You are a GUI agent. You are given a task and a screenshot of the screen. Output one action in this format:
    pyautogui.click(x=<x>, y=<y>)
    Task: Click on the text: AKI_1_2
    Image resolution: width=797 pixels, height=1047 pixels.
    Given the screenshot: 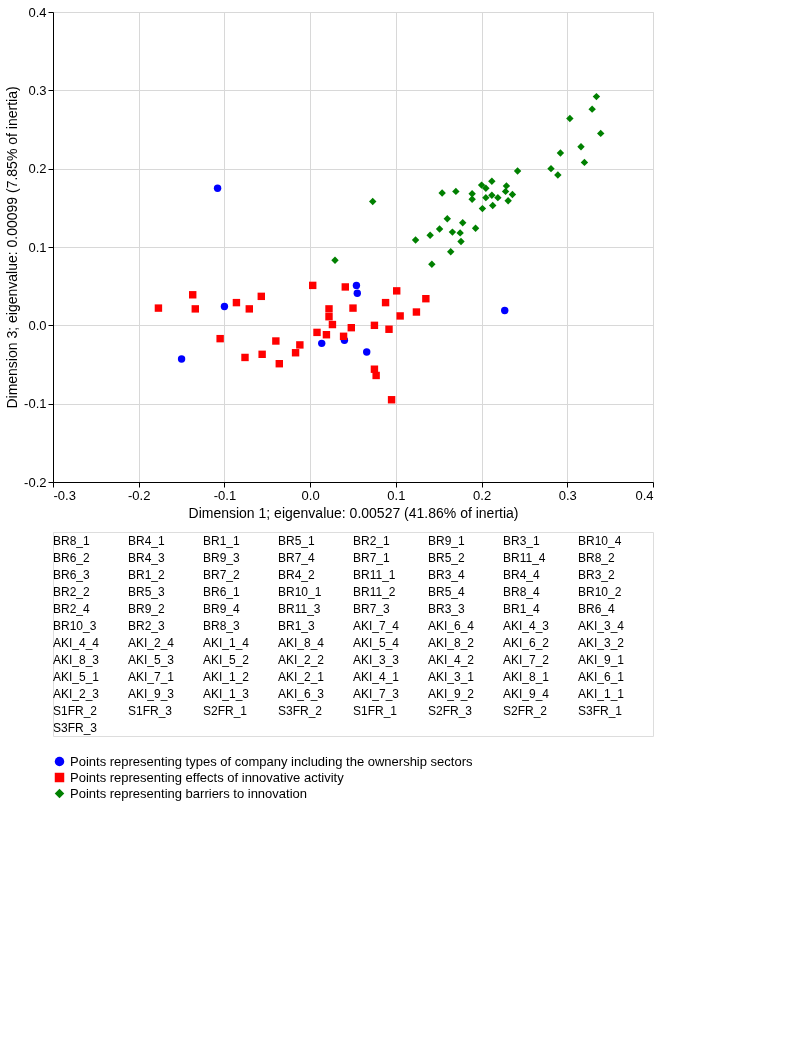 What is the action you would take?
    pyautogui.click(x=226, y=676)
    